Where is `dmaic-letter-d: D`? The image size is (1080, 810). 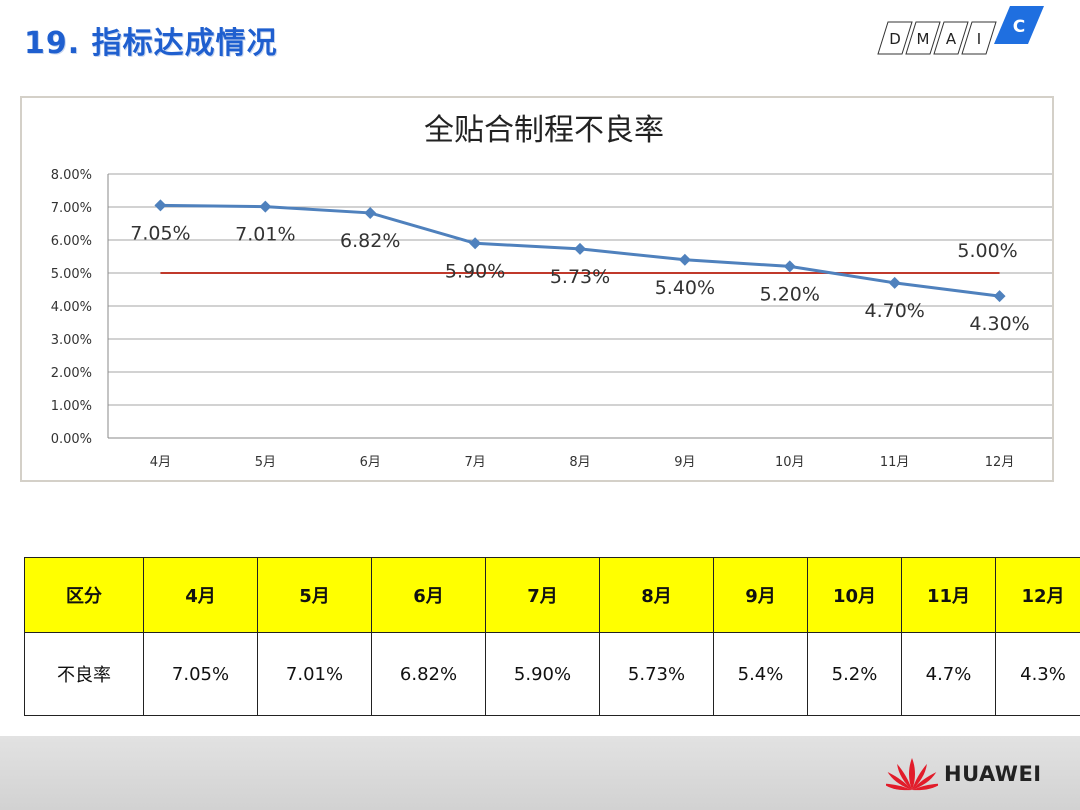 dmaic-letter-d: D is located at coordinates (895, 39).